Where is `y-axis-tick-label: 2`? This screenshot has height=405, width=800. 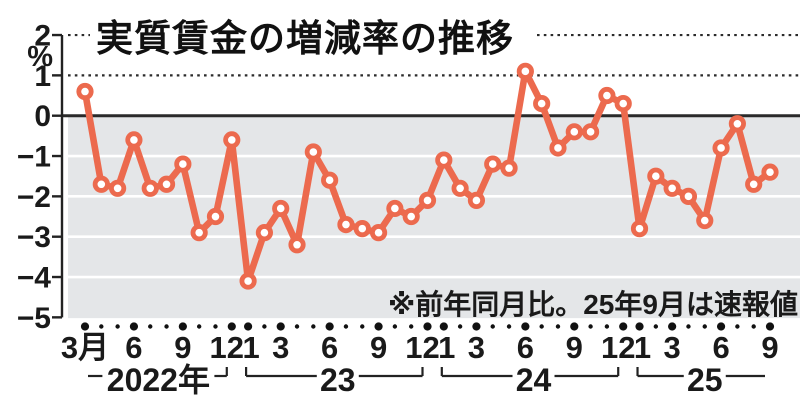
y-axis-tick-label: 2 is located at coordinates (42, 36).